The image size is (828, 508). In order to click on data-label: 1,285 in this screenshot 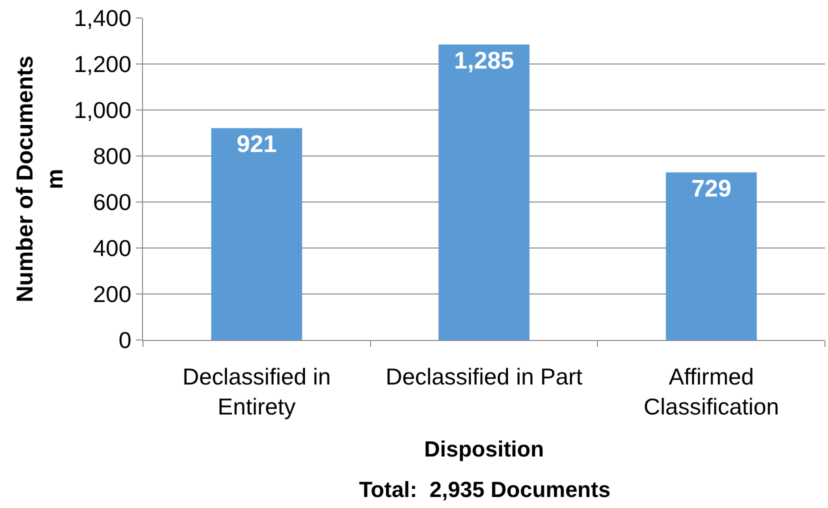, I will do `click(484, 60)`.